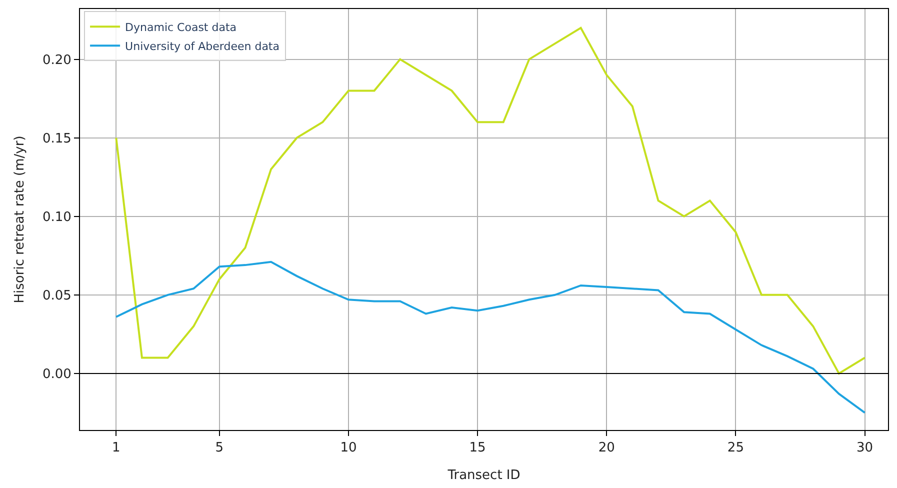 The image size is (897, 488). Describe the element at coordinates (606, 448) in the screenshot. I see `x-tick-label: 20` at that location.